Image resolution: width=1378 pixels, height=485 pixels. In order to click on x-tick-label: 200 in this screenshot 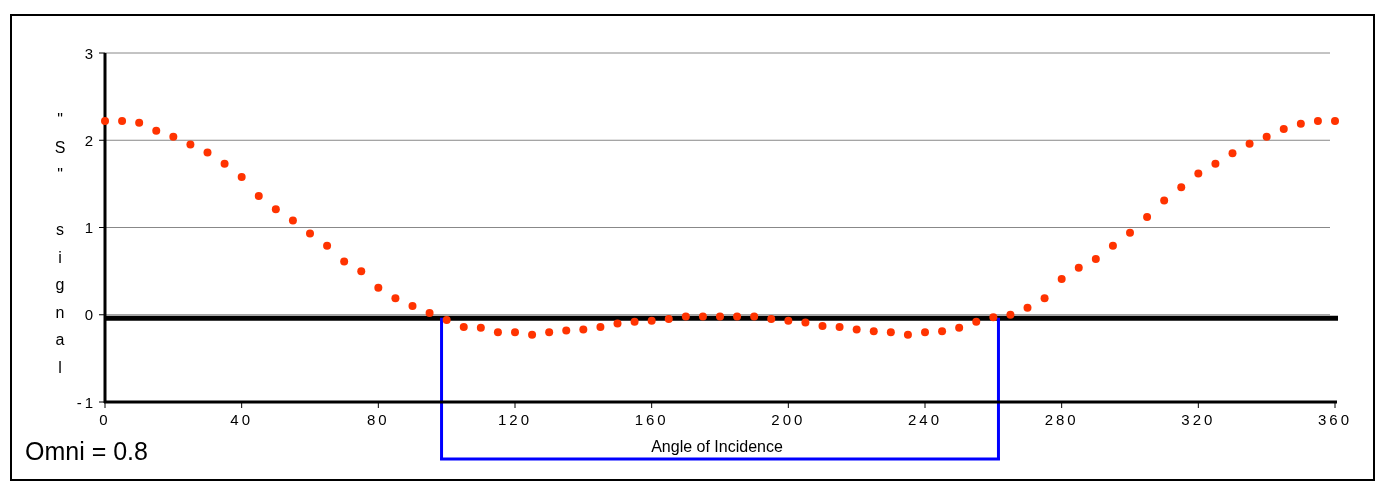, I will do `click(788, 419)`.